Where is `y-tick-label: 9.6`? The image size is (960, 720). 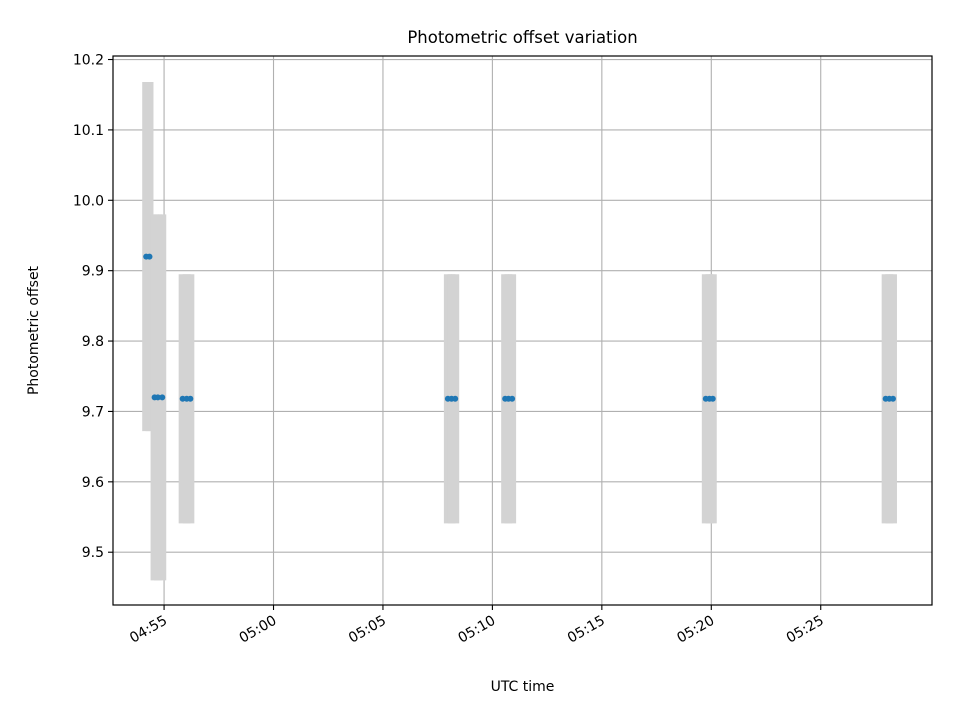 y-tick-label: 9.6 is located at coordinates (93, 483).